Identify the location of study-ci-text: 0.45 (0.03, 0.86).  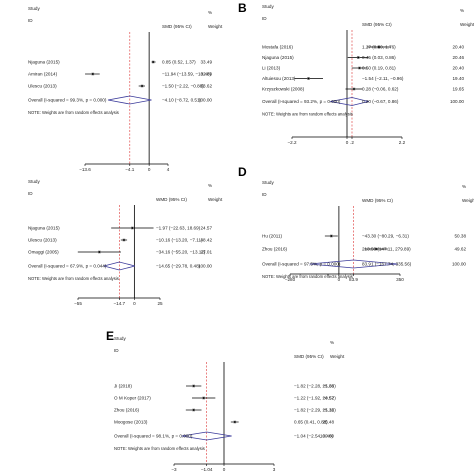
(379, 57).